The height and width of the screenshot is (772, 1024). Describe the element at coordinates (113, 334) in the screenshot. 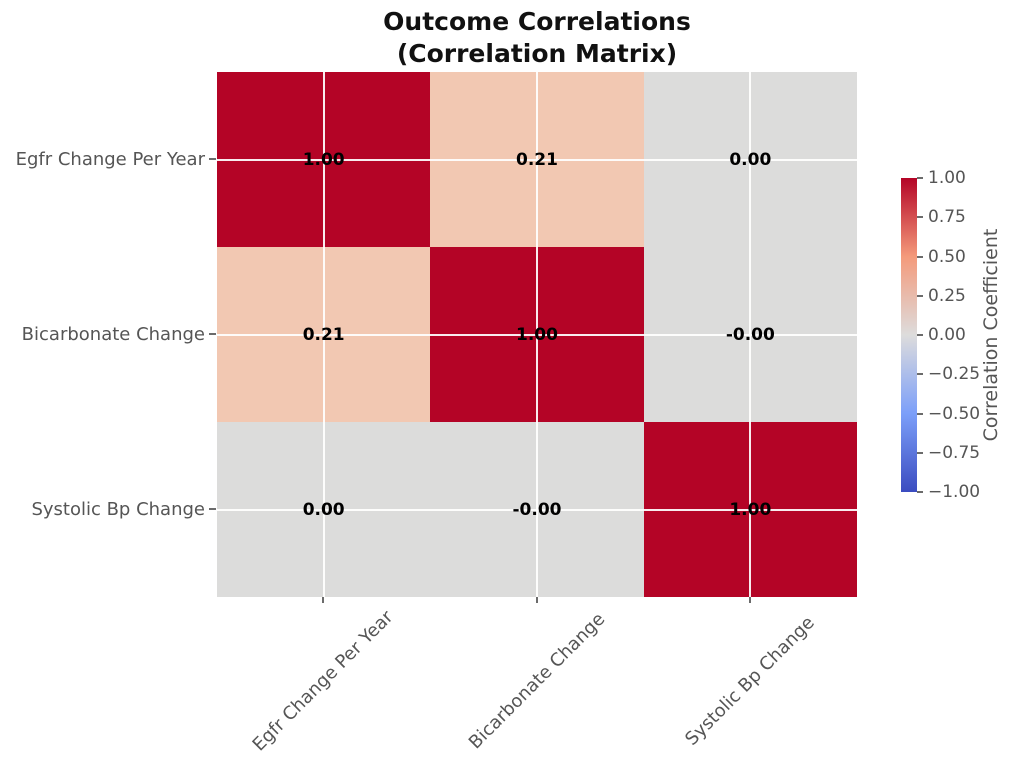

I see `y-axis-label-row2: Bicarbonate Change` at that location.